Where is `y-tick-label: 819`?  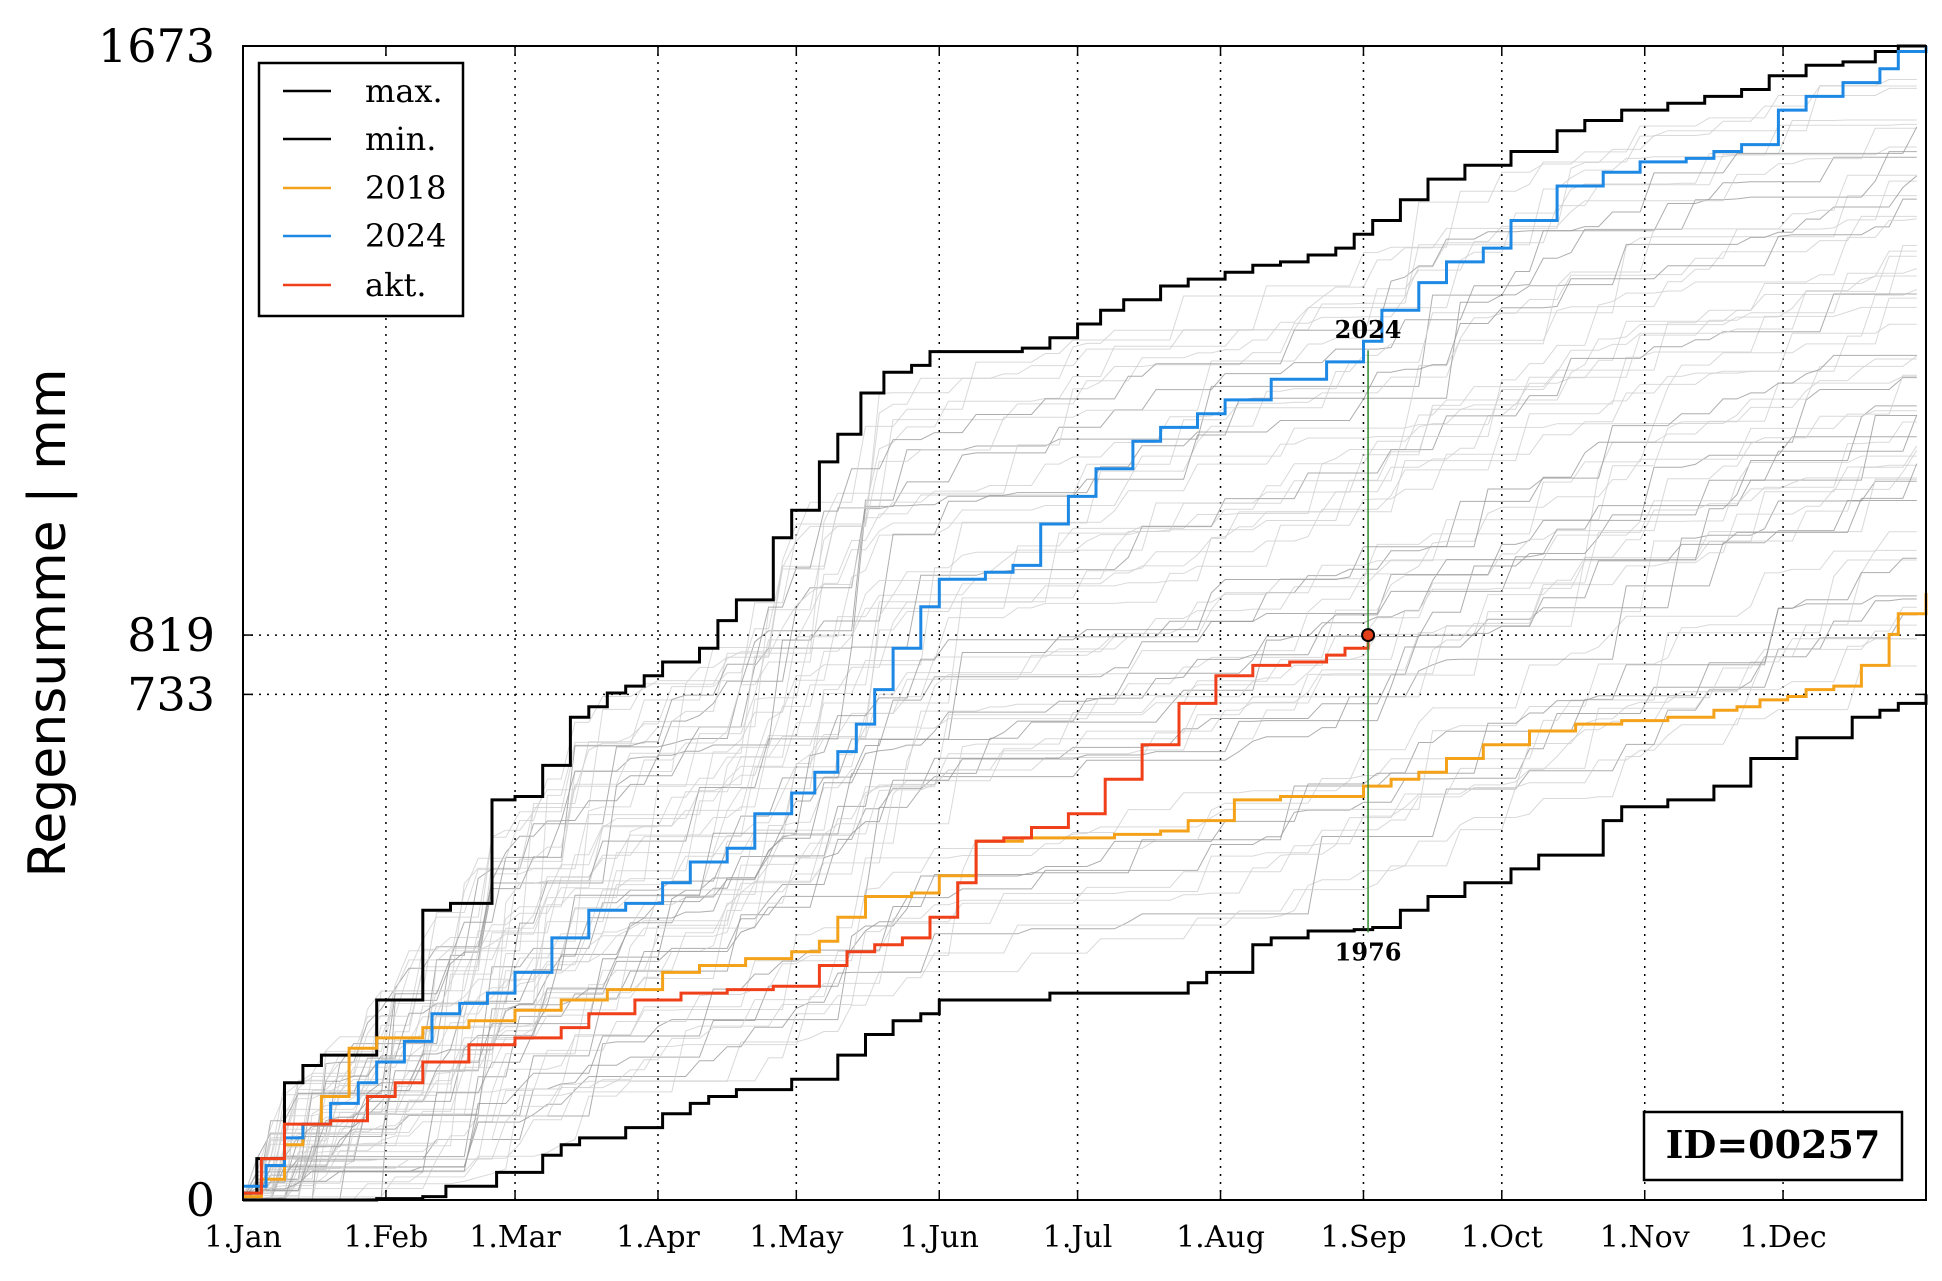 y-tick-label: 819 is located at coordinates (171, 635).